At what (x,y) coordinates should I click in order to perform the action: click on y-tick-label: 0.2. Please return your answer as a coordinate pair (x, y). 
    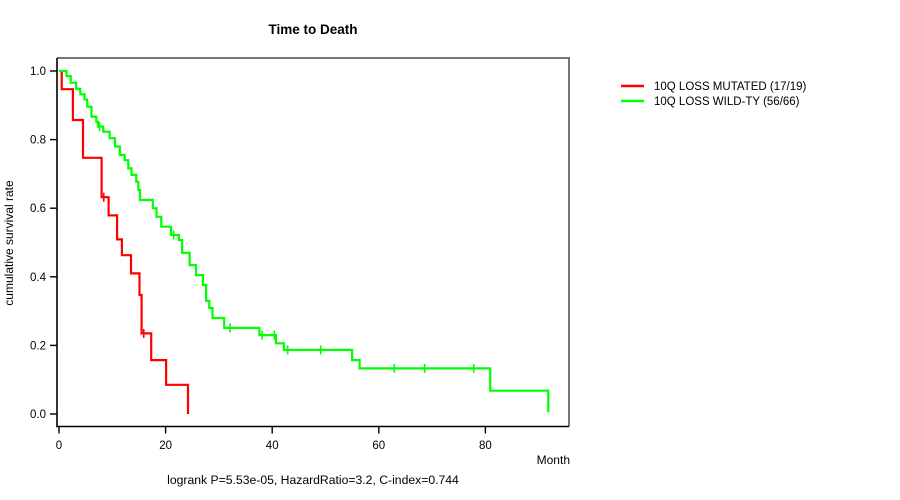
    Looking at the image, I should click on (38, 346).